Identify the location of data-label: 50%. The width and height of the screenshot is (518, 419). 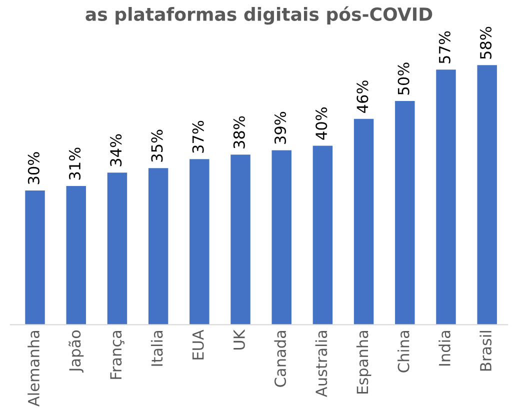
(404, 78).